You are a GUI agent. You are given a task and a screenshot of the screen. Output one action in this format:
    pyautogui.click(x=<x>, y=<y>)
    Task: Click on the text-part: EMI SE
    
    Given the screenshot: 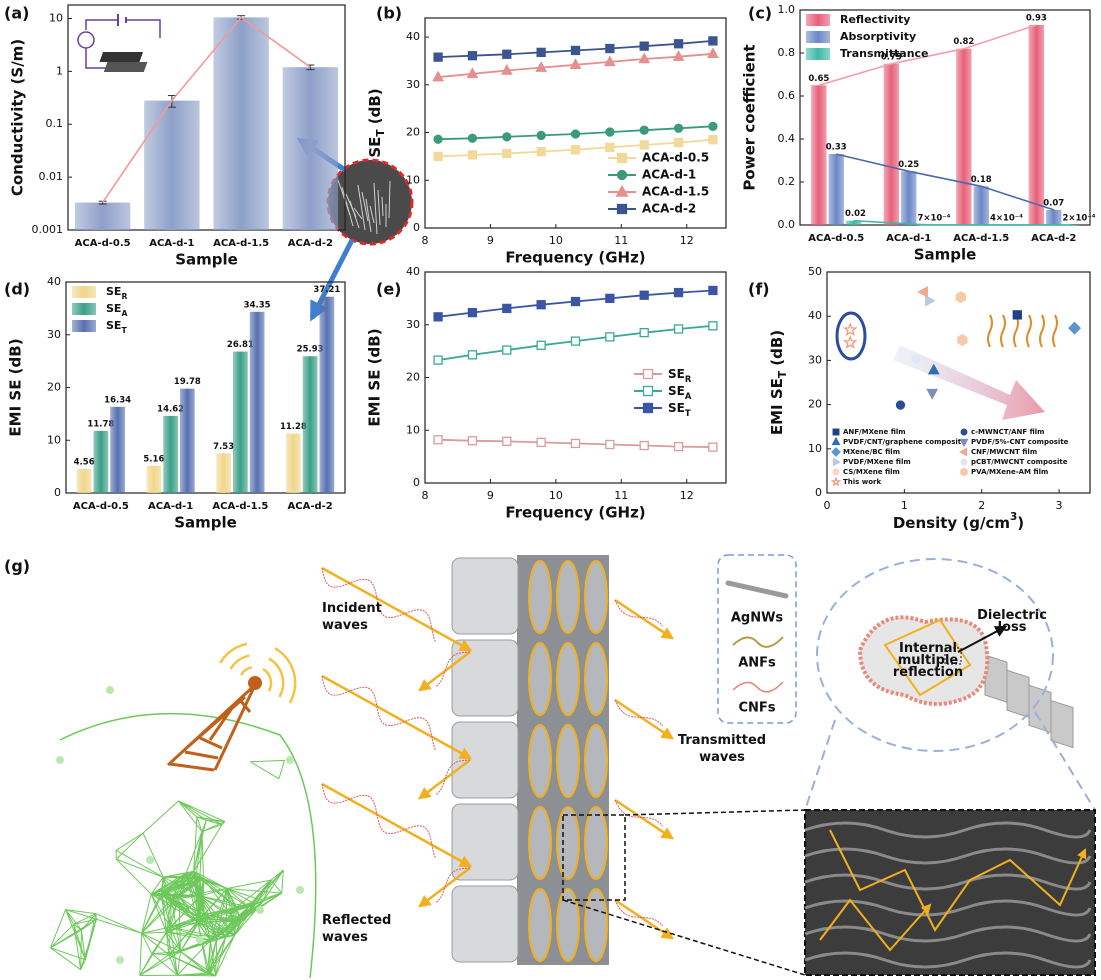 What is the action you would take?
    pyautogui.click(x=777, y=406)
    